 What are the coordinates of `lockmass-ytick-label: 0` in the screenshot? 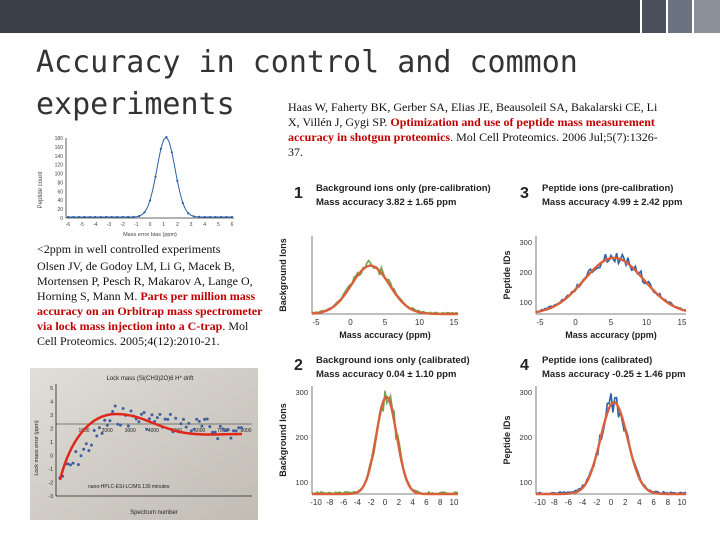 It's located at (51, 457).